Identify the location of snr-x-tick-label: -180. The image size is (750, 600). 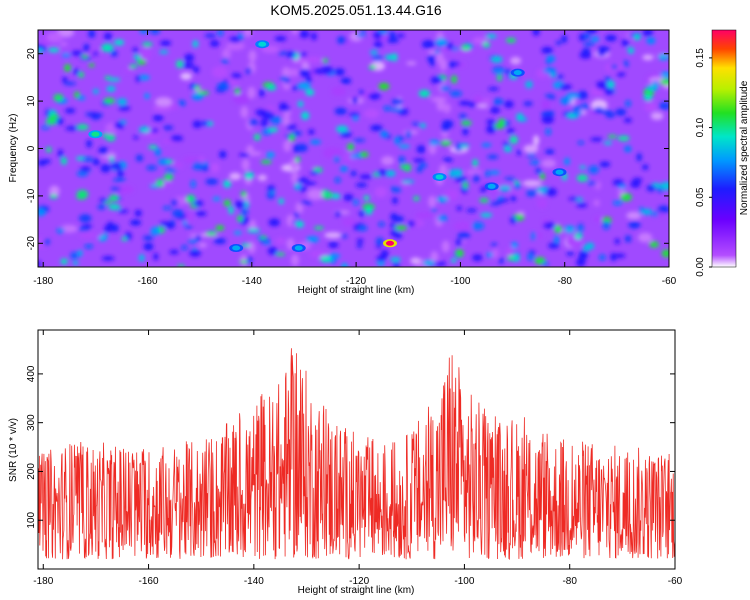
(43, 581).